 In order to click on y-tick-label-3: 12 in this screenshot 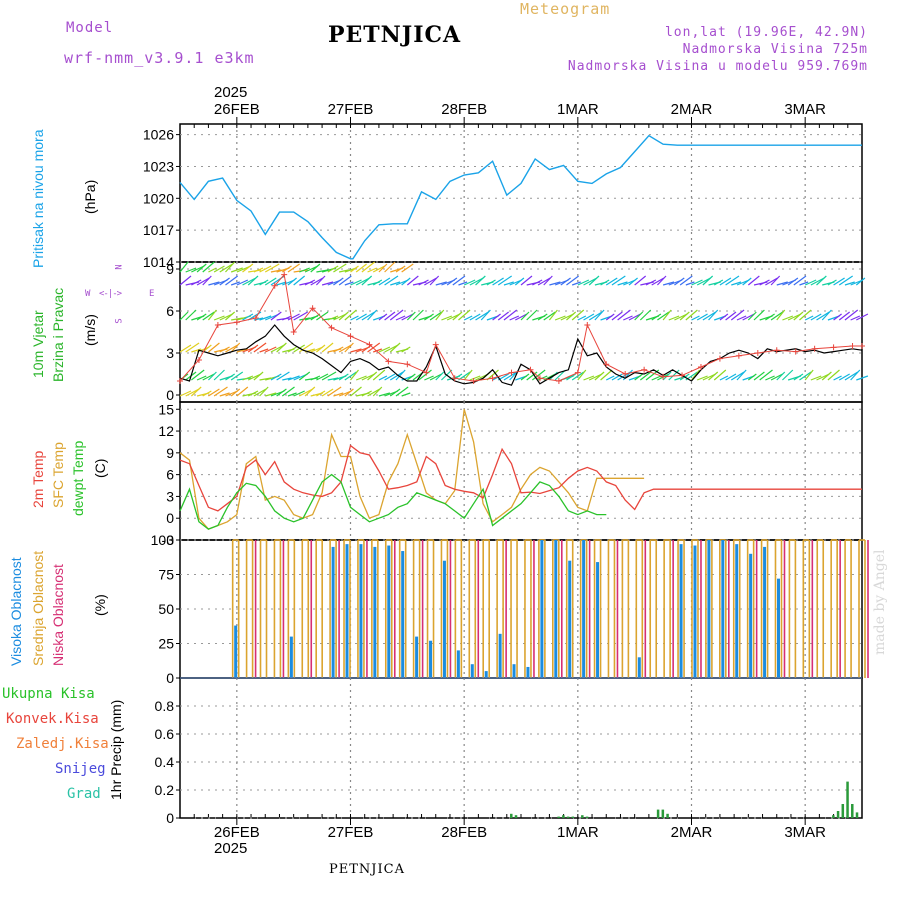, I will do `click(166, 431)`.